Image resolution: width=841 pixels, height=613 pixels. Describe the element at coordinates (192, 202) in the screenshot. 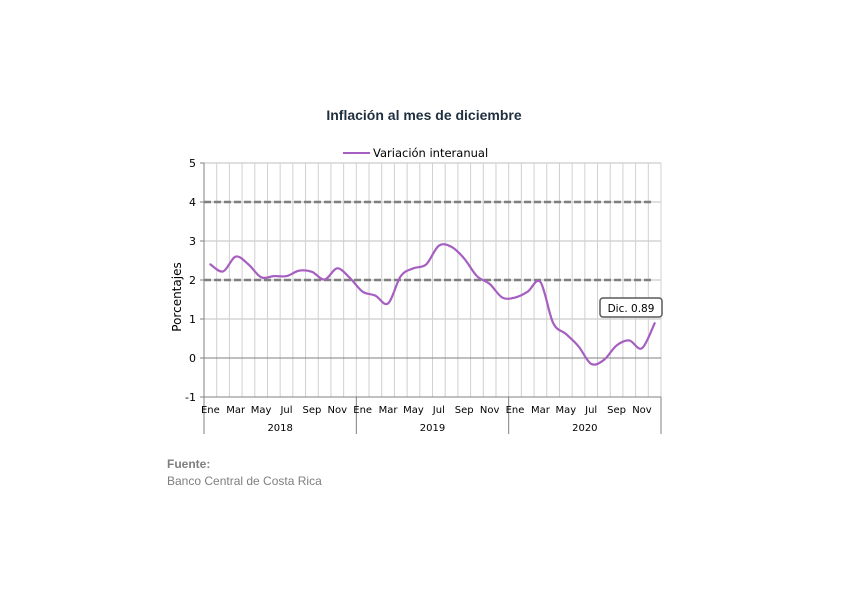

I see `y-tick-label: 4` at that location.